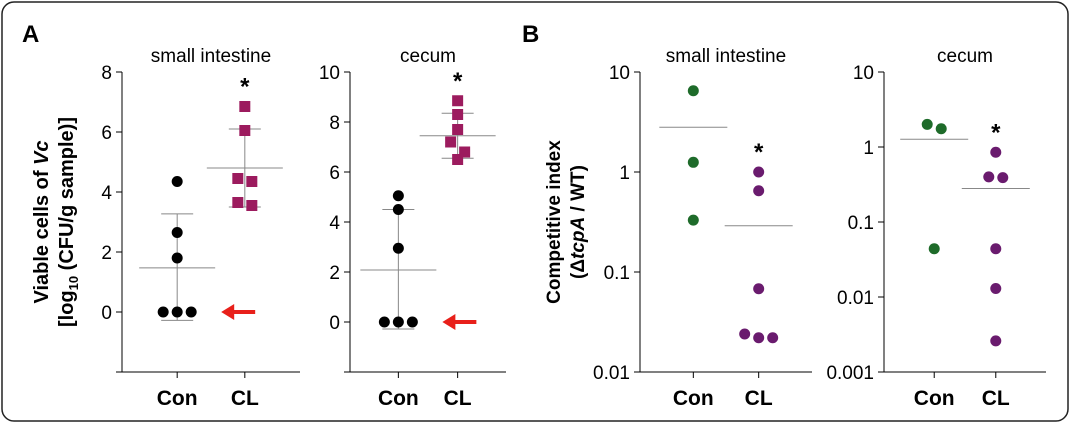 The height and width of the screenshot is (423, 1070). What do you see at coordinates (554, 222) in the screenshot?
I see `panel-b-ylabel-line1: Competitive index` at bounding box center [554, 222].